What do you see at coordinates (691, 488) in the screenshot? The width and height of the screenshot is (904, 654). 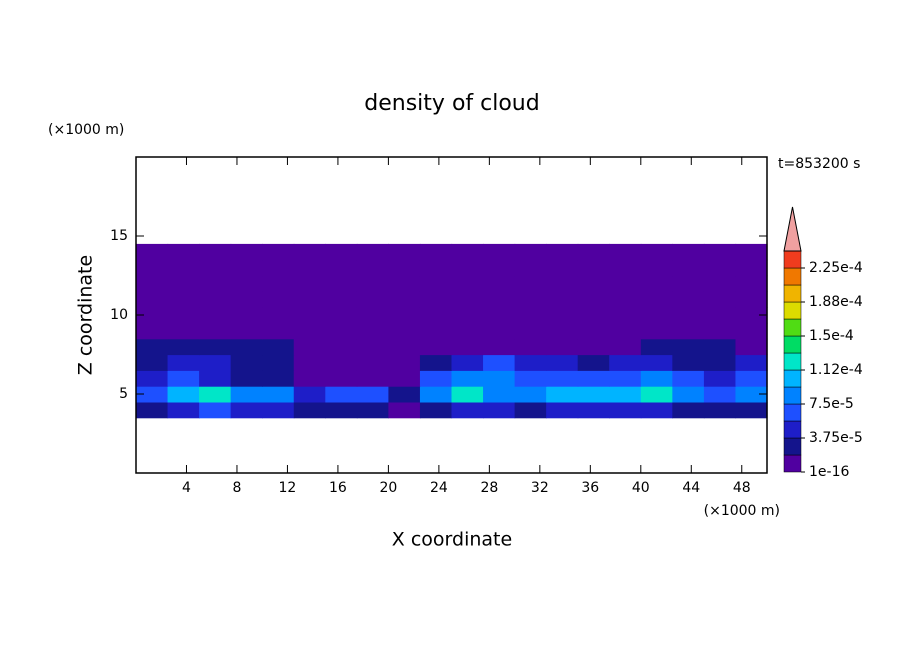 I see `x-tick-label: 44` at bounding box center [691, 488].